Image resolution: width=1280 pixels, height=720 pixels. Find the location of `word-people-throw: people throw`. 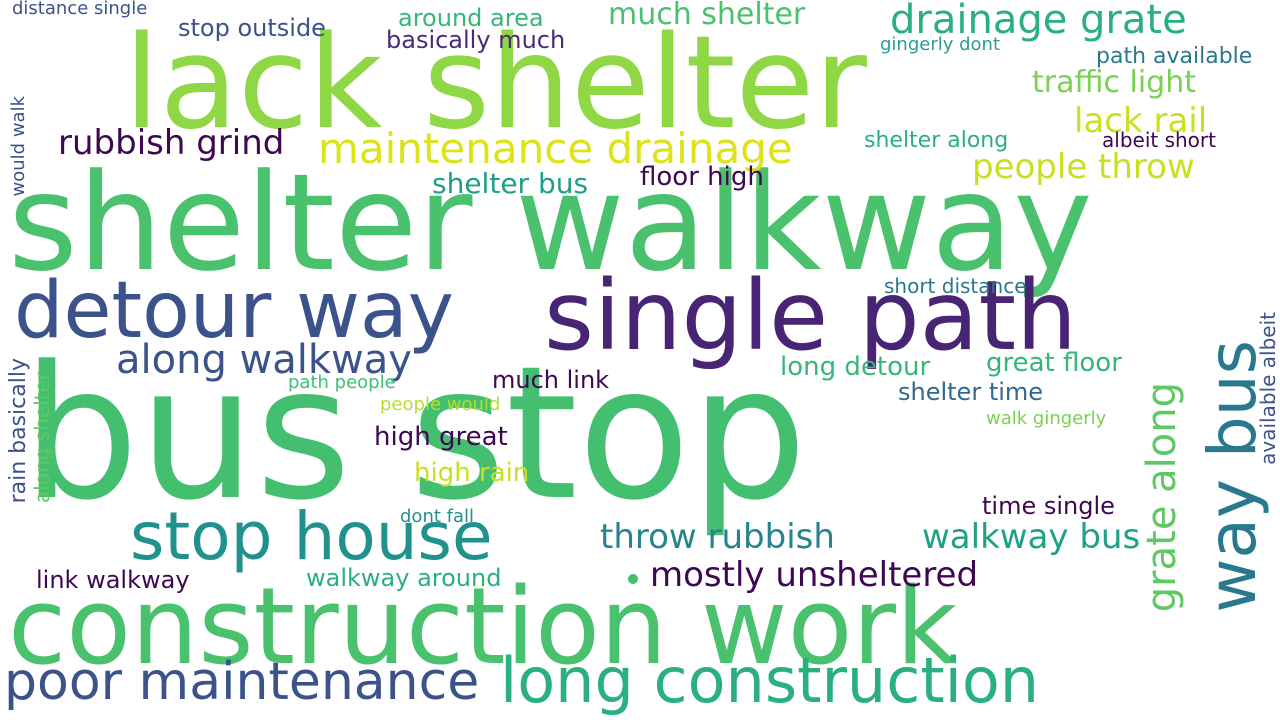

word-people-throw: people throw is located at coordinates (1083, 167).